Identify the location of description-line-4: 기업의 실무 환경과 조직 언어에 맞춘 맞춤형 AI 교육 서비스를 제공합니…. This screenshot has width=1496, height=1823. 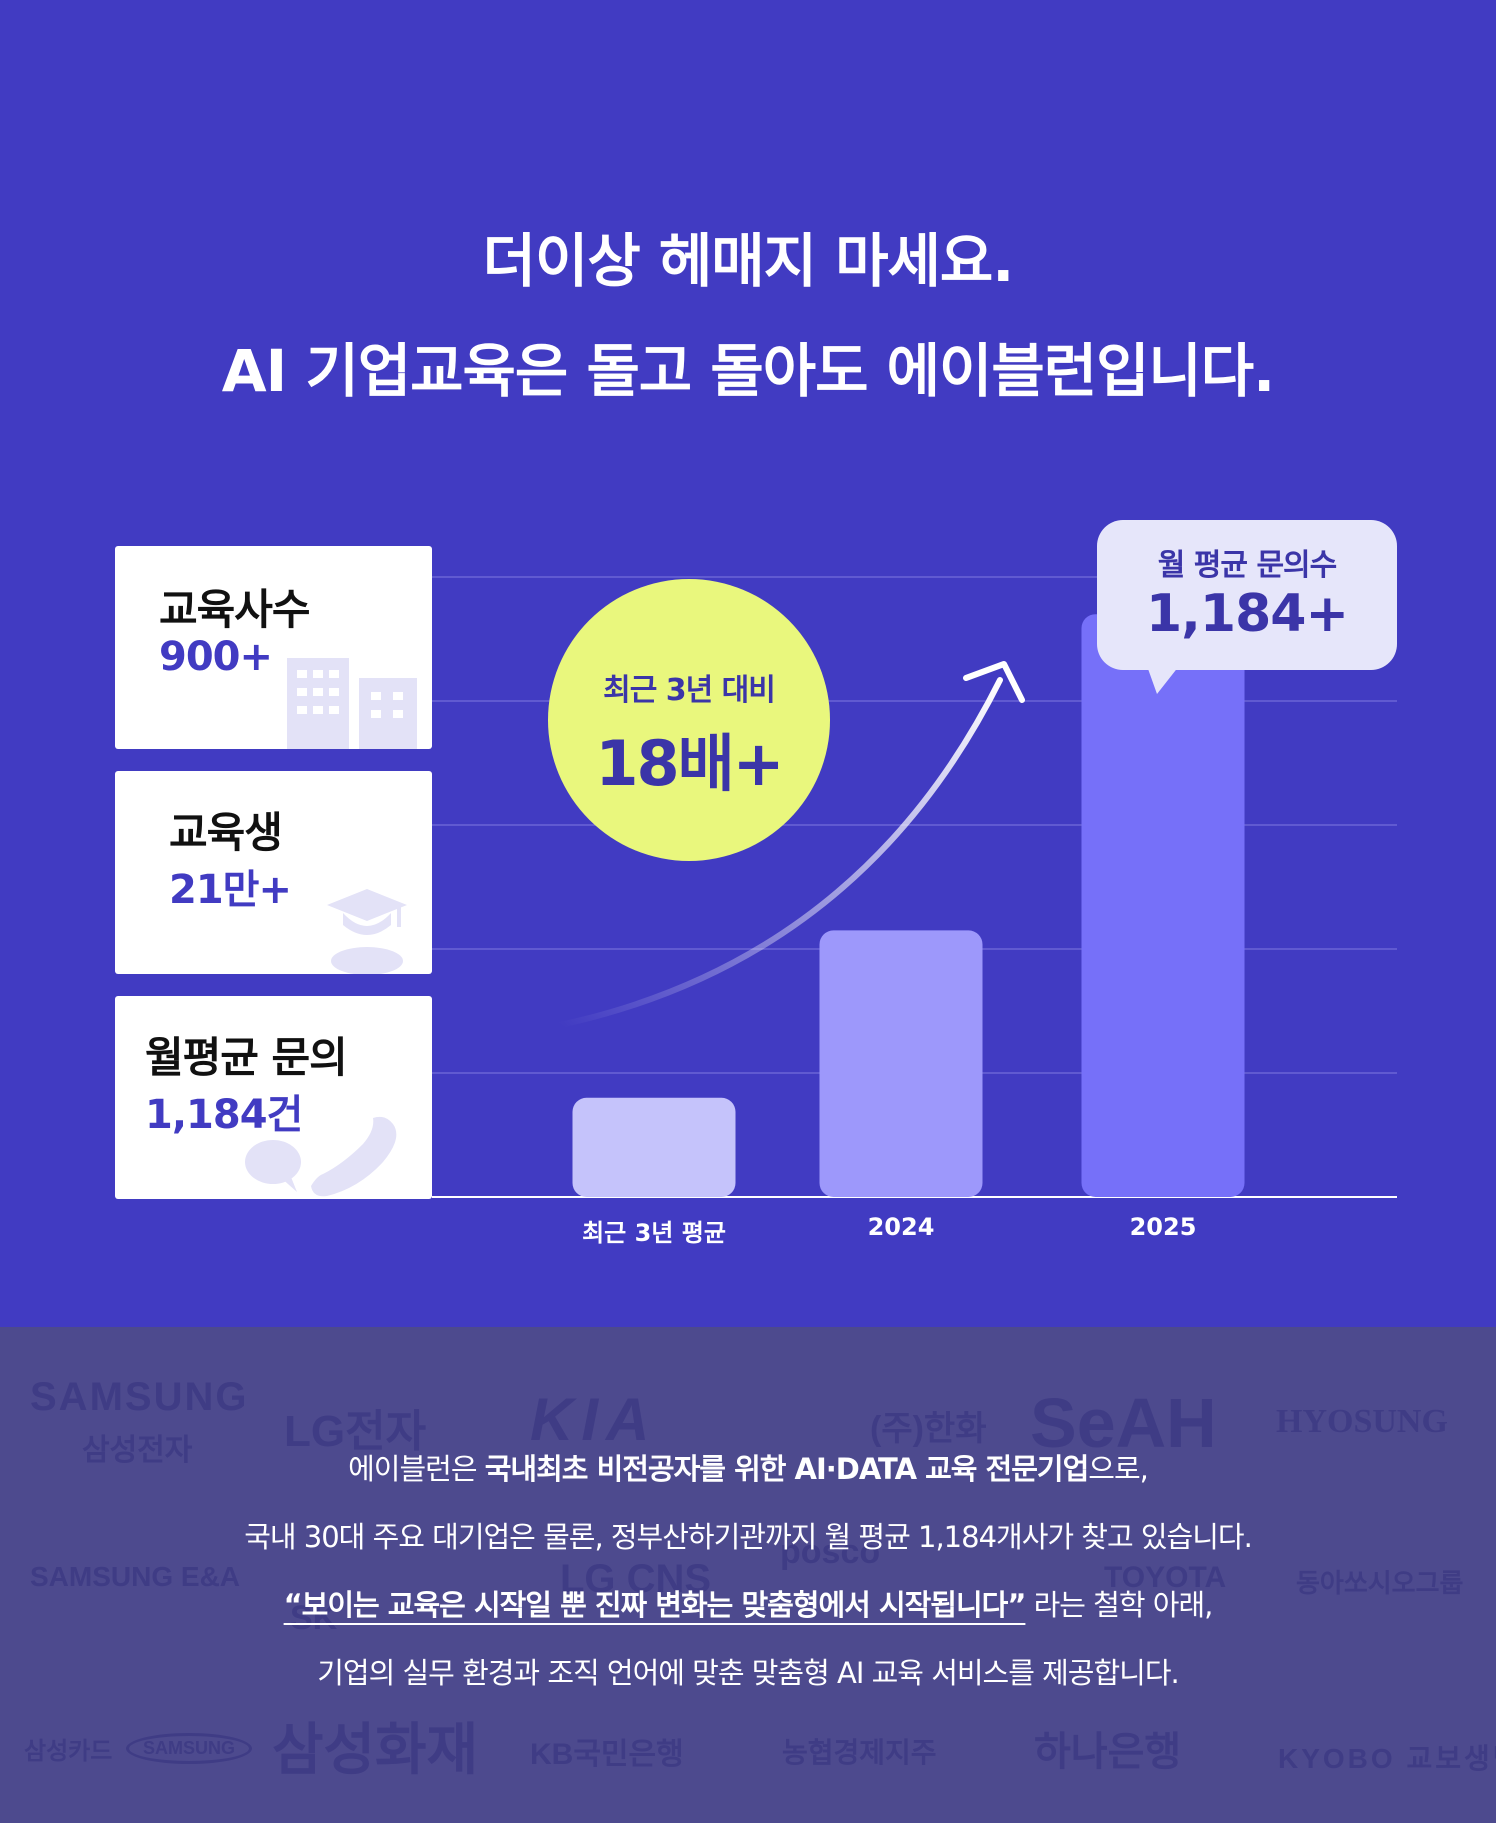
(748, 1673).